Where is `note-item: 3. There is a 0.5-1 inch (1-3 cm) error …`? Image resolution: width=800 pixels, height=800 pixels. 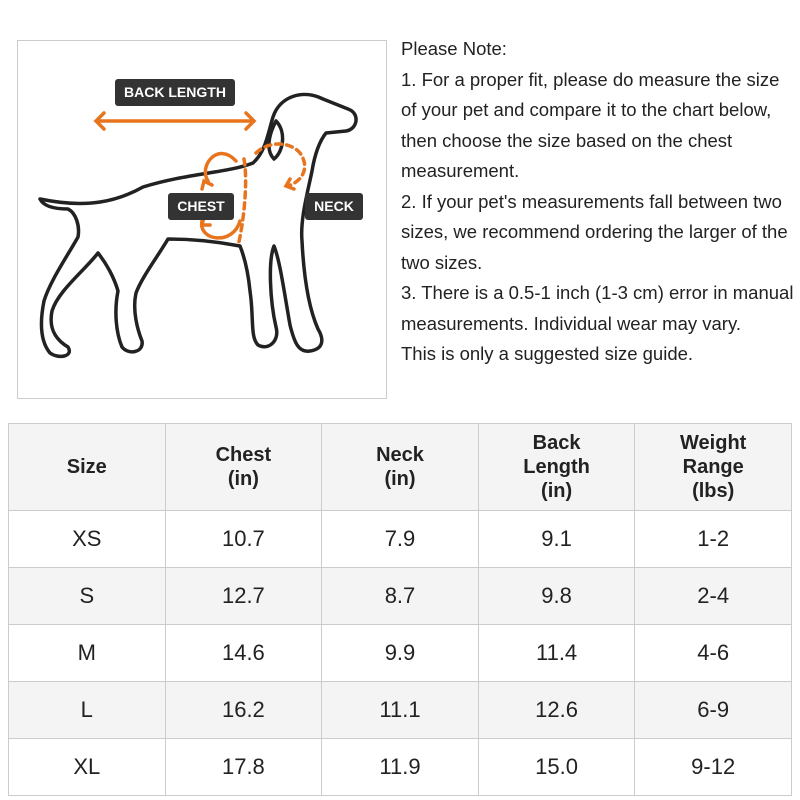 note-item: 3. There is a 0.5-1 inch (1-3 cm) error … is located at coordinates (597, 308).